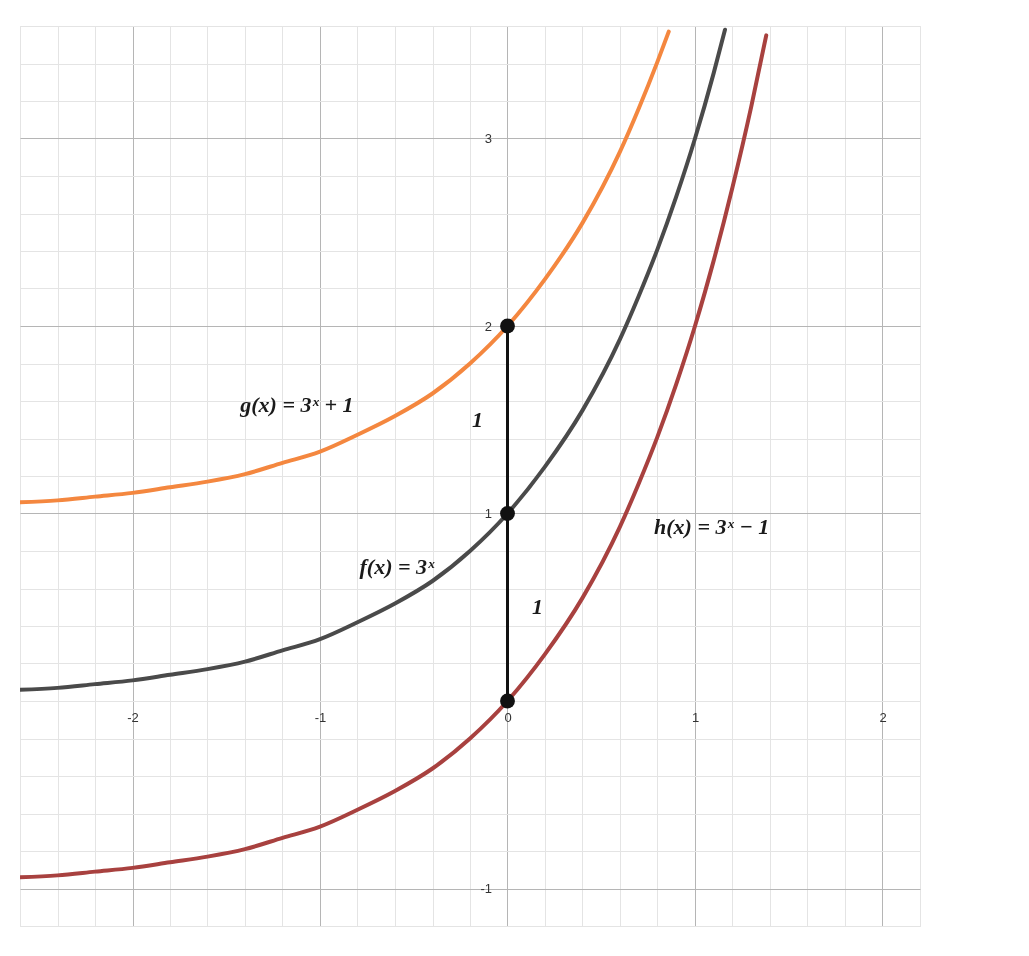  I want to click on y-tick-label: -1, so click(486, 888).